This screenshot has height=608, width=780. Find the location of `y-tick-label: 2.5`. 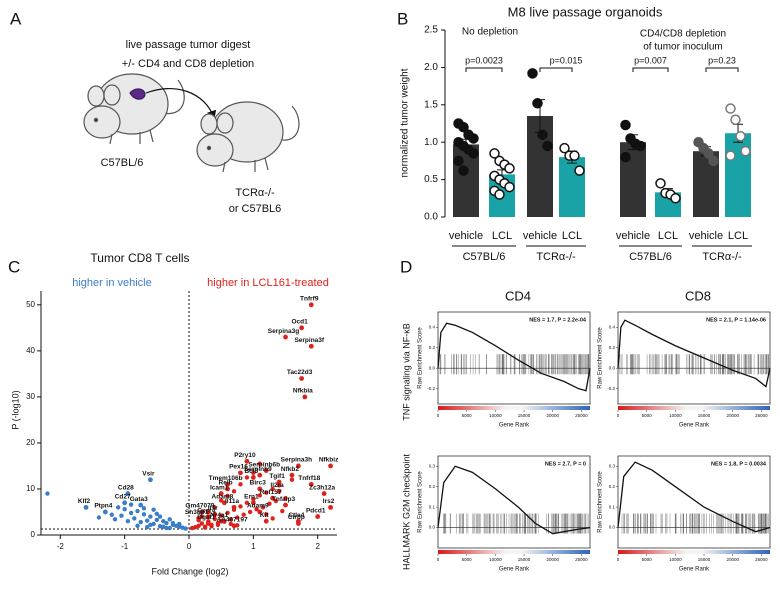

y-tick-label: 2.5 is located at coordinates (431, 30).